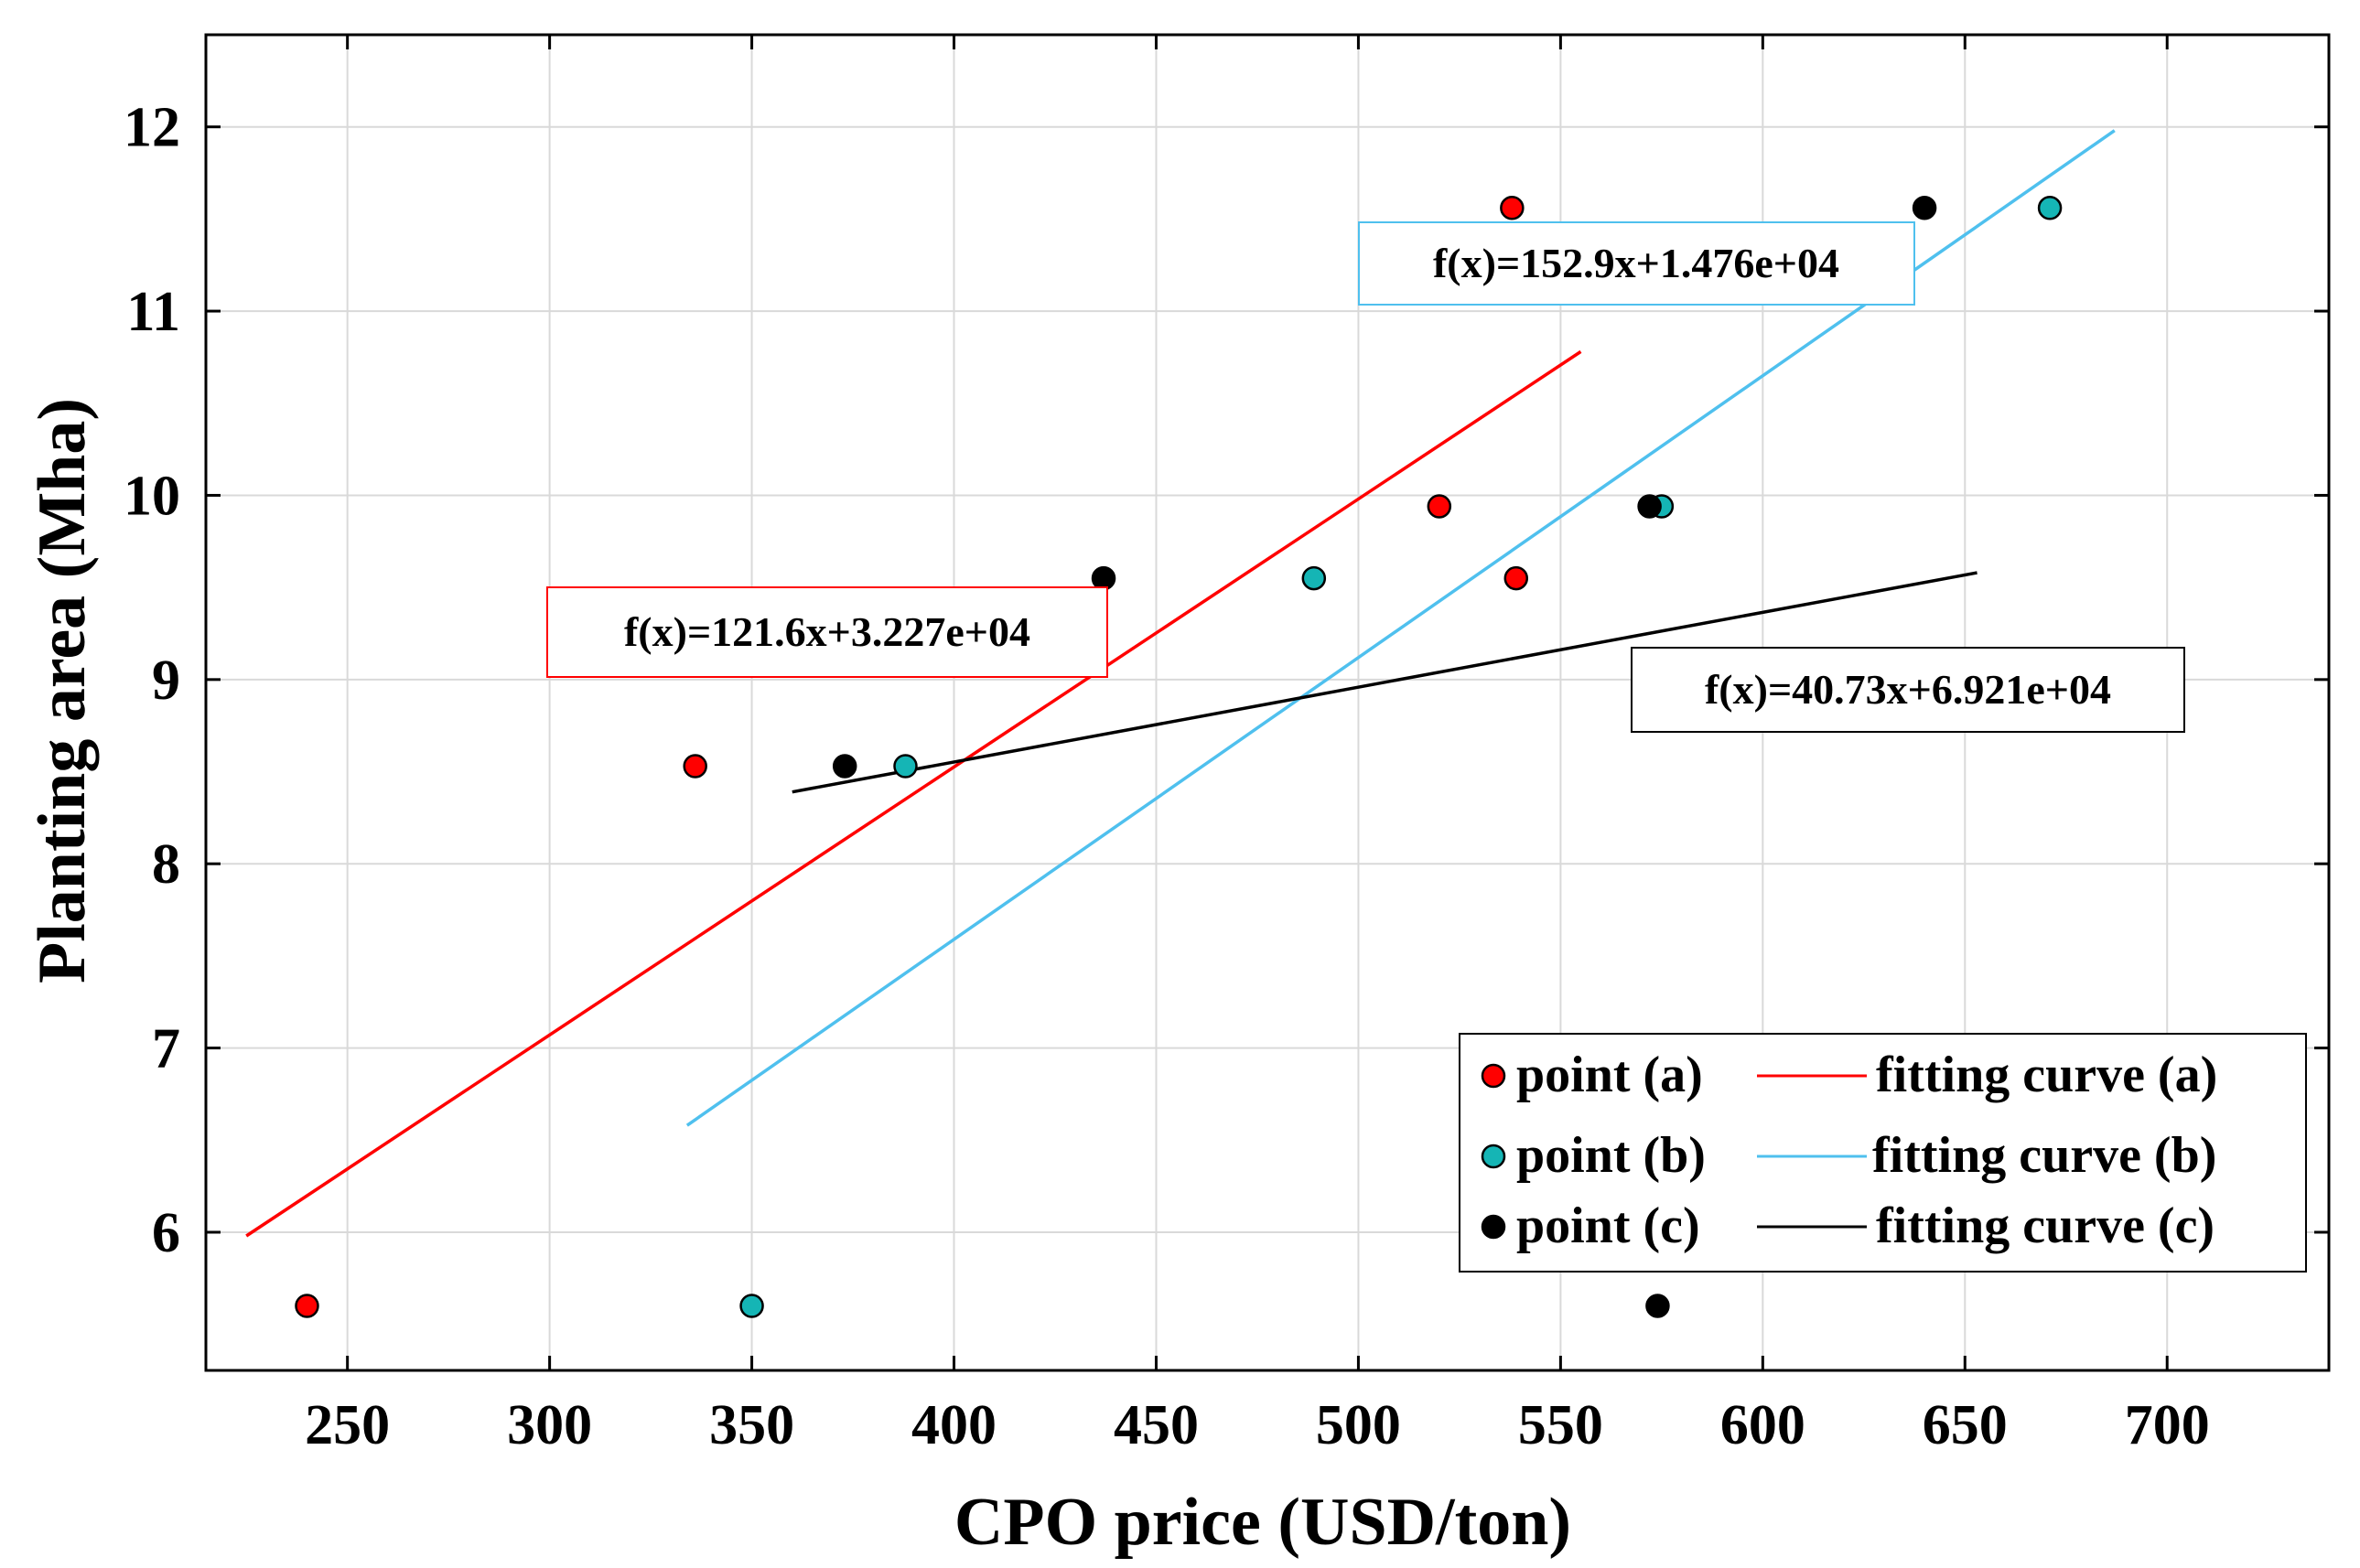  I want to click on y-tick-label-7: 7, so click(166, 1049).